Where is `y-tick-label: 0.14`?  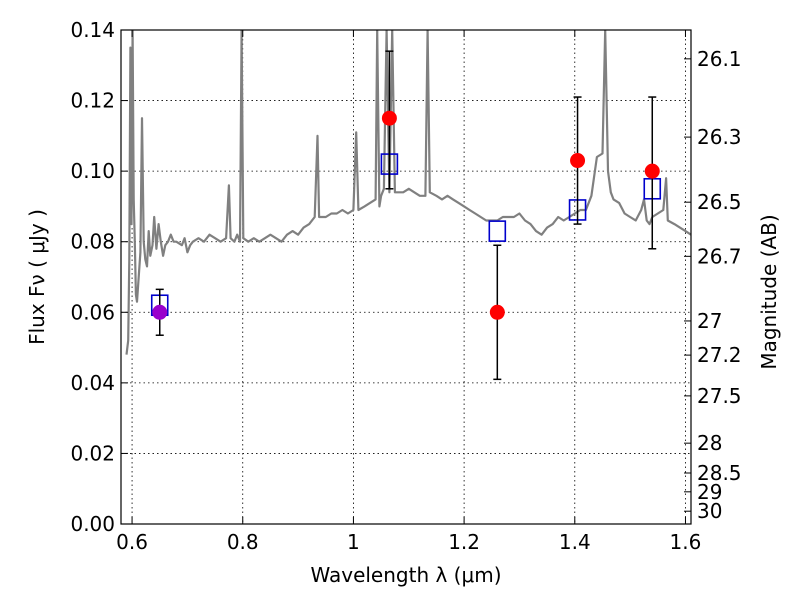
y-tick-label: 0.14 is located at coordinates (92, 30).